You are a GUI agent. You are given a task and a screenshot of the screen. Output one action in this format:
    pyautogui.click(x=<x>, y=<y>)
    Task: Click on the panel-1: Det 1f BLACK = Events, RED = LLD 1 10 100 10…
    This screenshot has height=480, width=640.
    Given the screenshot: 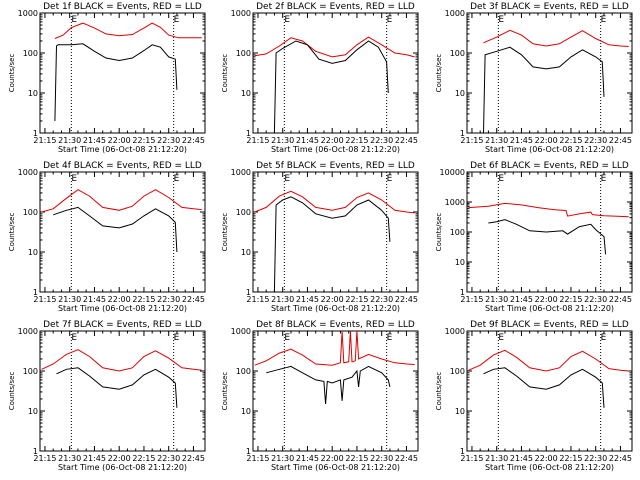 What is the action you would take?
    pyautogui.click(x=107, y=78)
    